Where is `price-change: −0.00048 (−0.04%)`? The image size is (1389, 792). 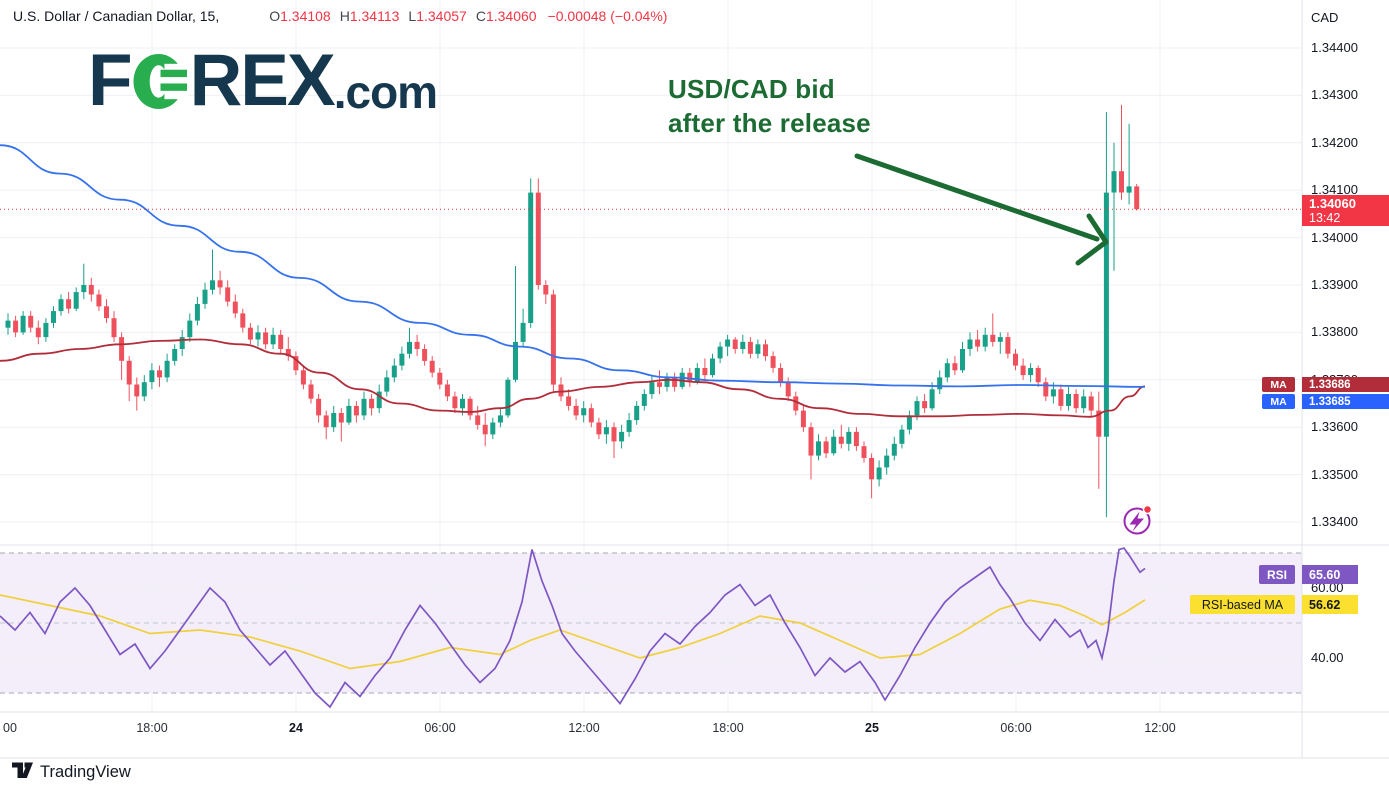 price-change: −0.00048 (−0.04%) is located at coordinates (607, 16).